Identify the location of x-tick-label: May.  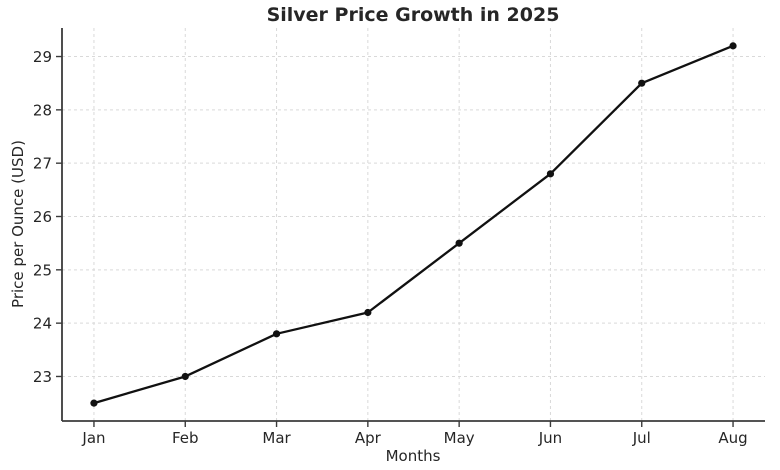
(459, 438).